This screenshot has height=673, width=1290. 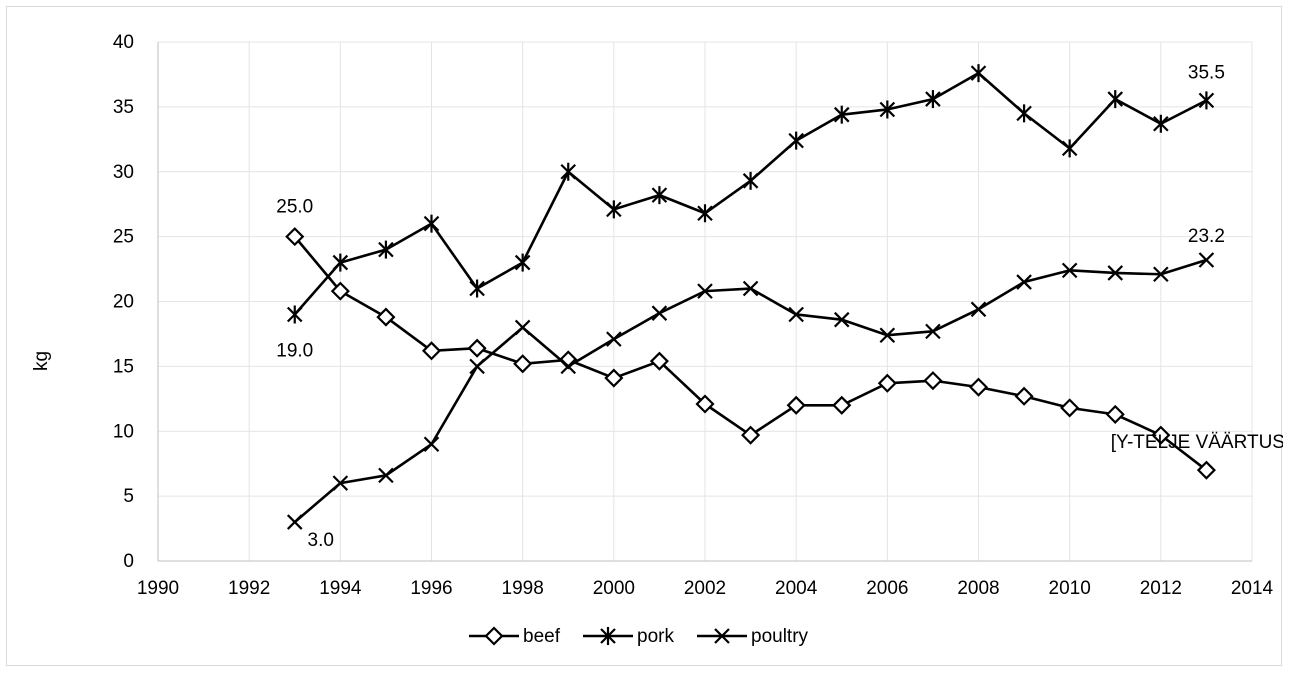 What do you see at coordinates (123, 302) in the screenshot?
I see `y-tick-label: 20` at bounding box center [123, 302].